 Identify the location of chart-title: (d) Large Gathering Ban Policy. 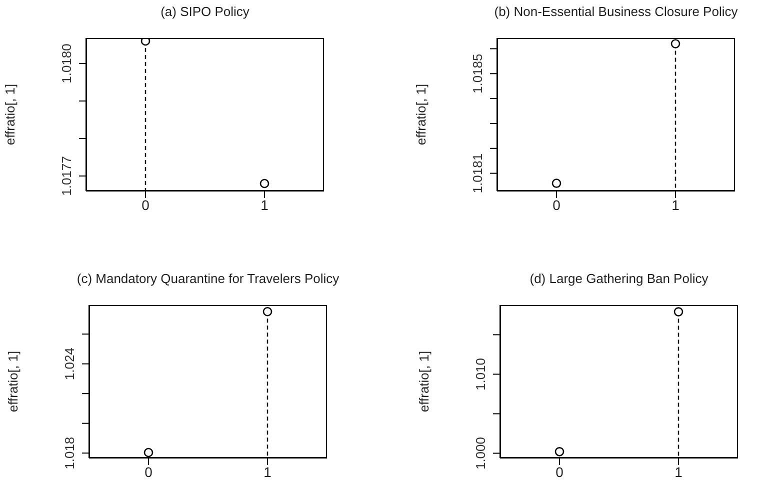
(619, 278).